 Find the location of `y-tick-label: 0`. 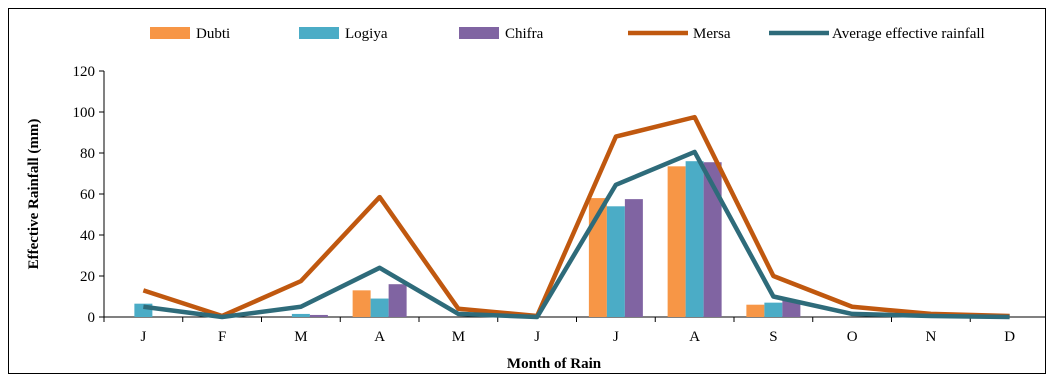

y-tick-label: 0 is located at coordinates (92, 318).